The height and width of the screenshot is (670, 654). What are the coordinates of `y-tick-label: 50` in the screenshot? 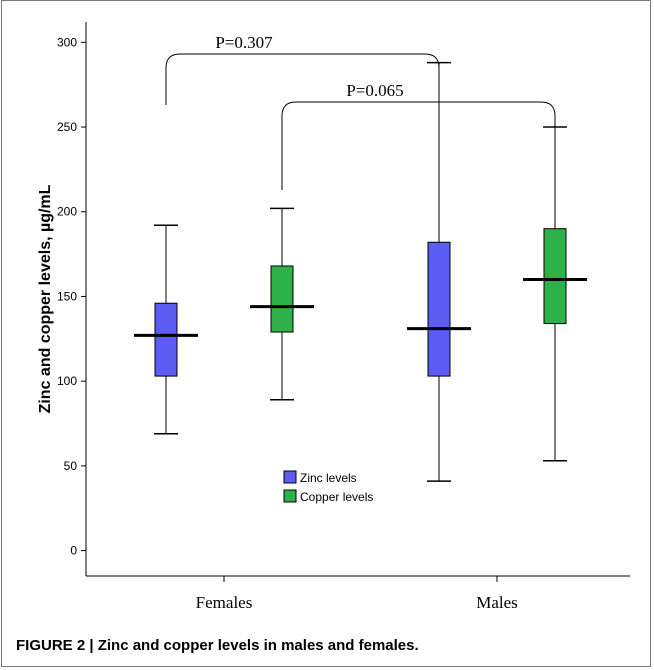 It's located at (71, 466).